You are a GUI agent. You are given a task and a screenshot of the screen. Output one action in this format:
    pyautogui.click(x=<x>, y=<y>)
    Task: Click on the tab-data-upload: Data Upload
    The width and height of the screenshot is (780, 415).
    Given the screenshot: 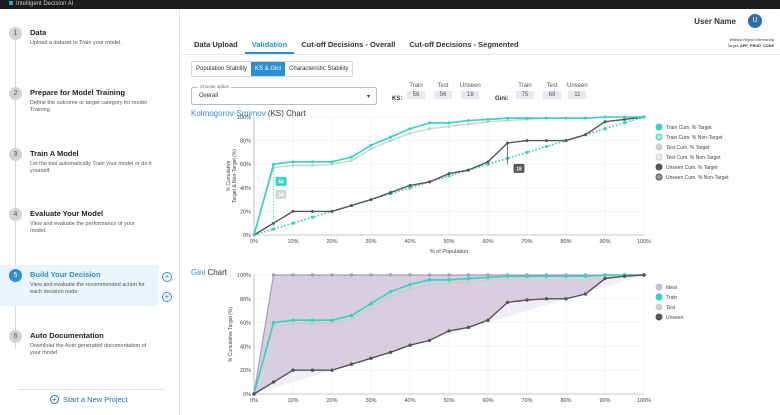 What is the action you would take?
    pyautogui.click(x=216, y=44)
    